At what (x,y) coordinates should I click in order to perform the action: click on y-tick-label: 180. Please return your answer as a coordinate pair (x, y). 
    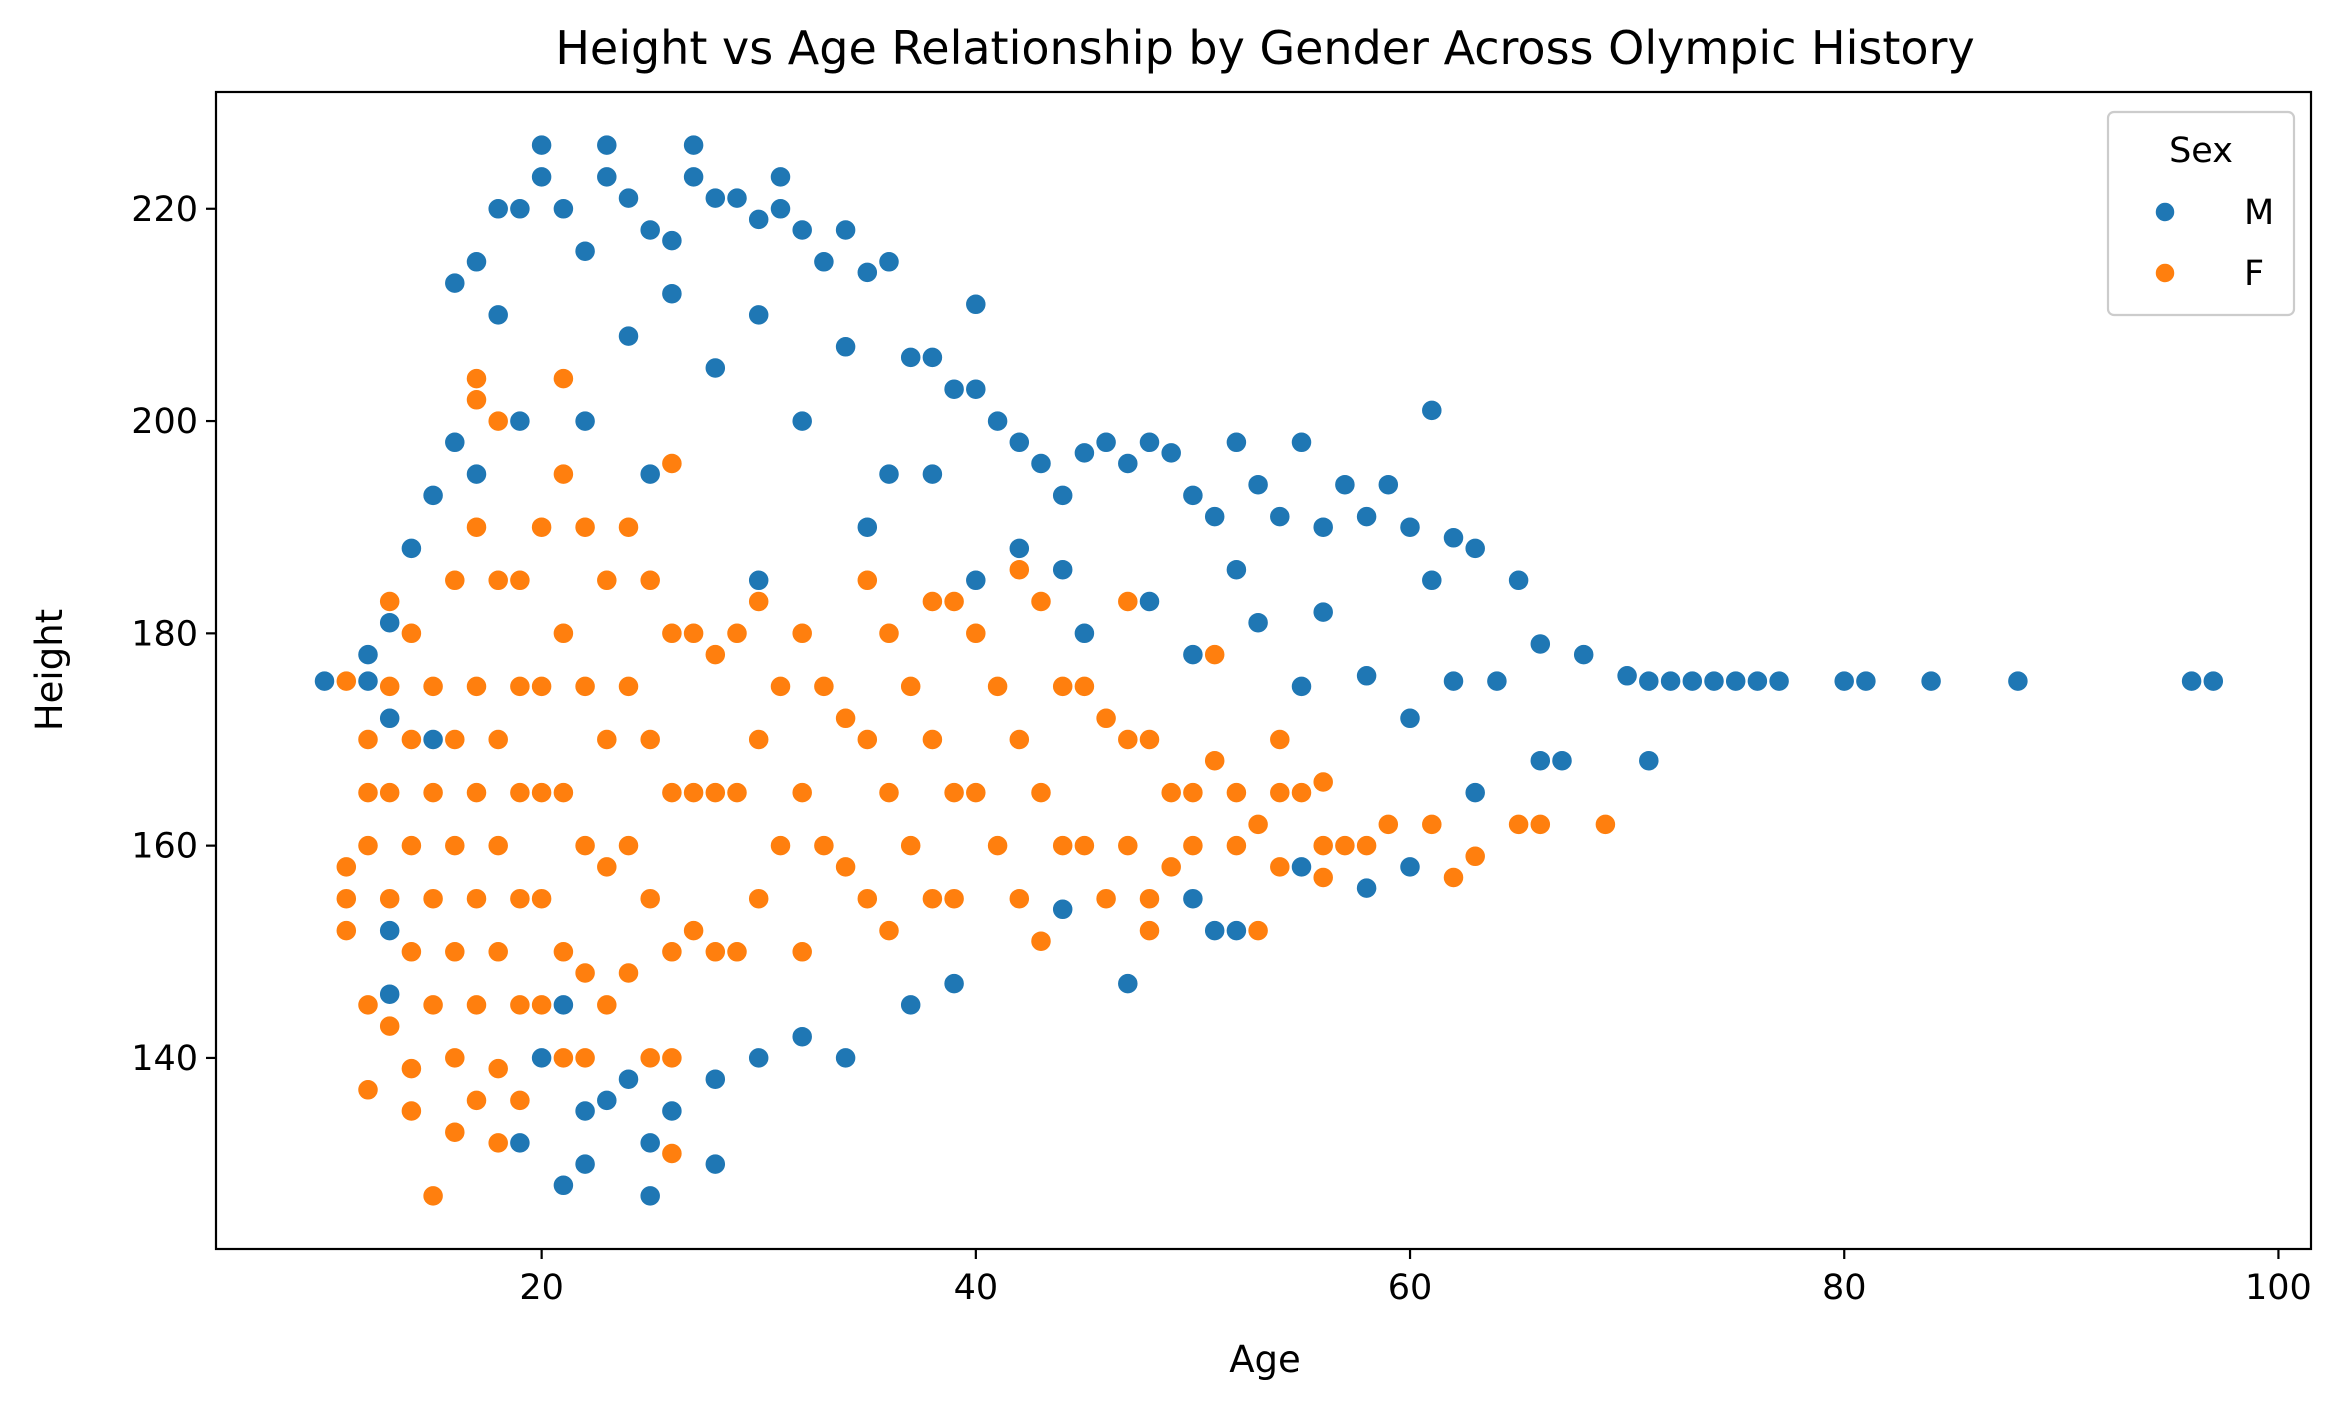
    Looking at the image, I should click on (164, 634).